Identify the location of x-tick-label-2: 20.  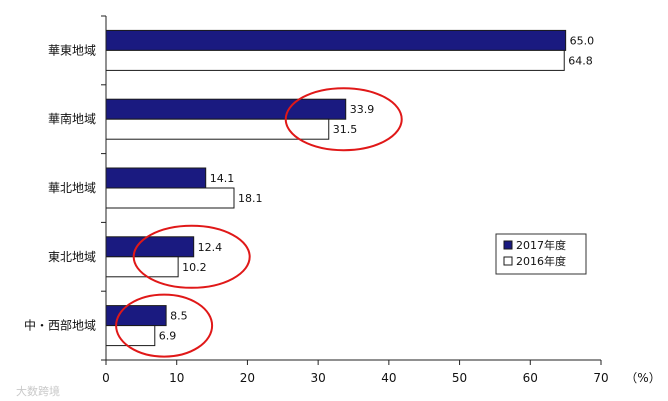
(247, 378).